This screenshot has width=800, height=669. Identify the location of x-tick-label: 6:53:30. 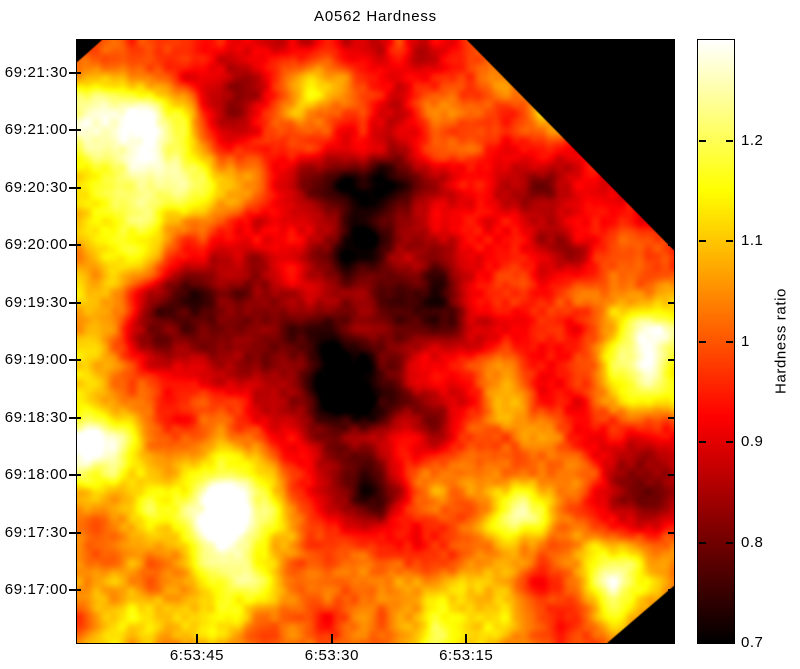
(332, 655).